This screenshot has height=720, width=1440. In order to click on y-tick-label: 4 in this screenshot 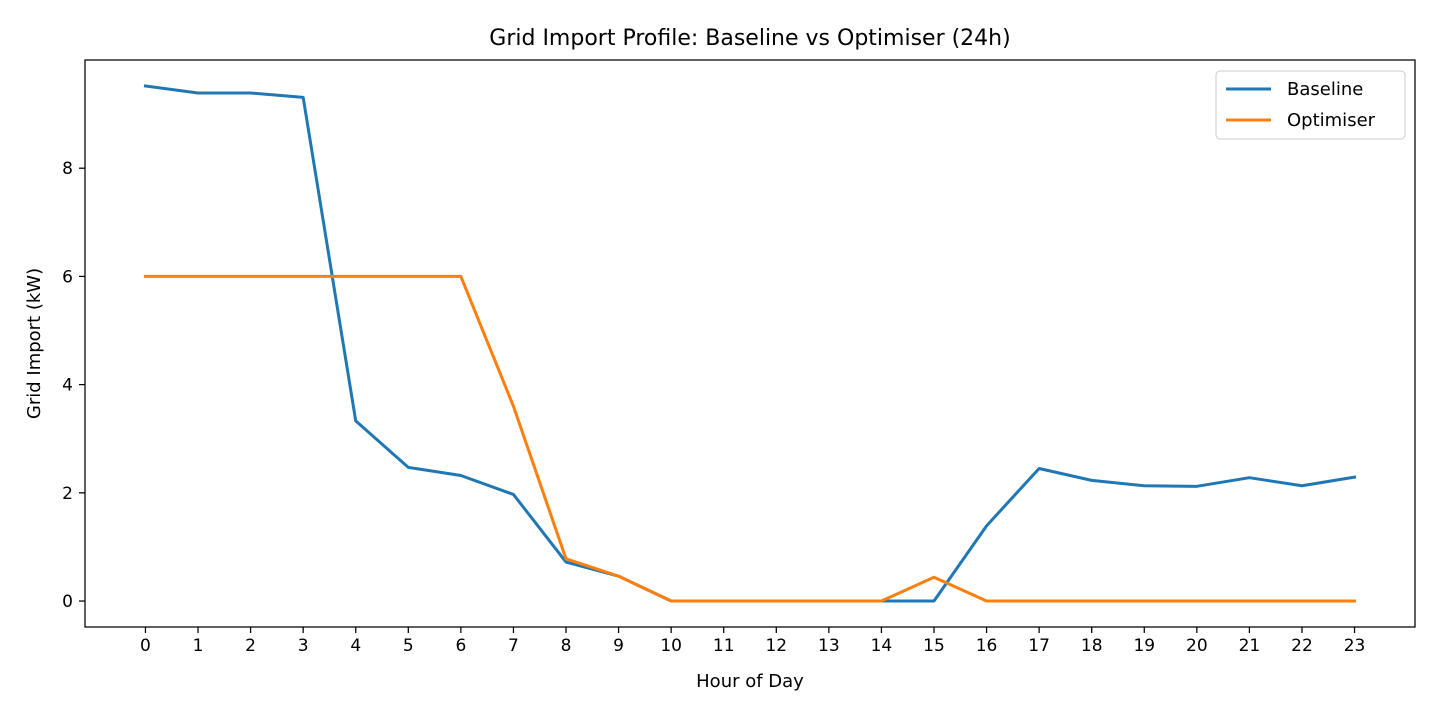, I will do `click(67, 386)`.